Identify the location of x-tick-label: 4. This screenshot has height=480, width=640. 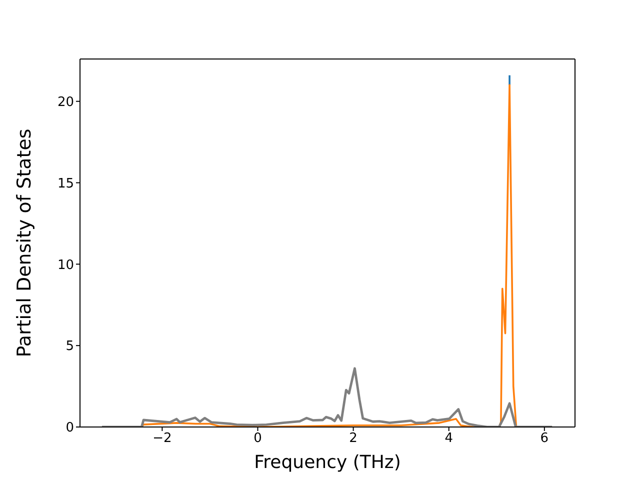
(448, 438).